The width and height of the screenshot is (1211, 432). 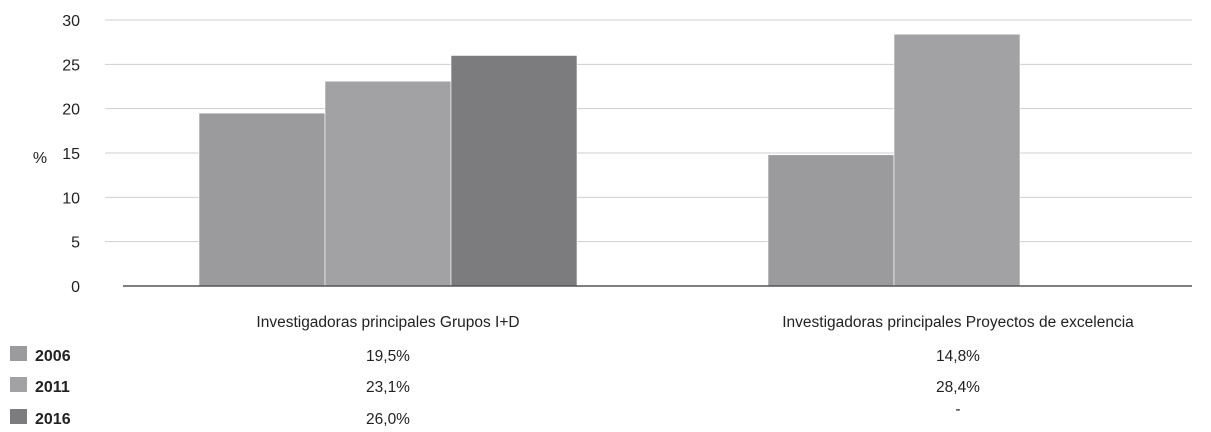 I want to click on table-cell-2011-2: 28,4%, so click(x=958, y=387).